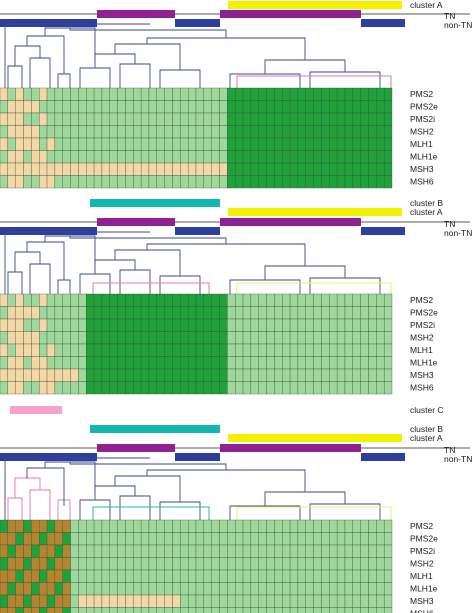  Describe the element at coordinates (155, 429) in the screenshot. I see `cluster-b-bar` at that location.